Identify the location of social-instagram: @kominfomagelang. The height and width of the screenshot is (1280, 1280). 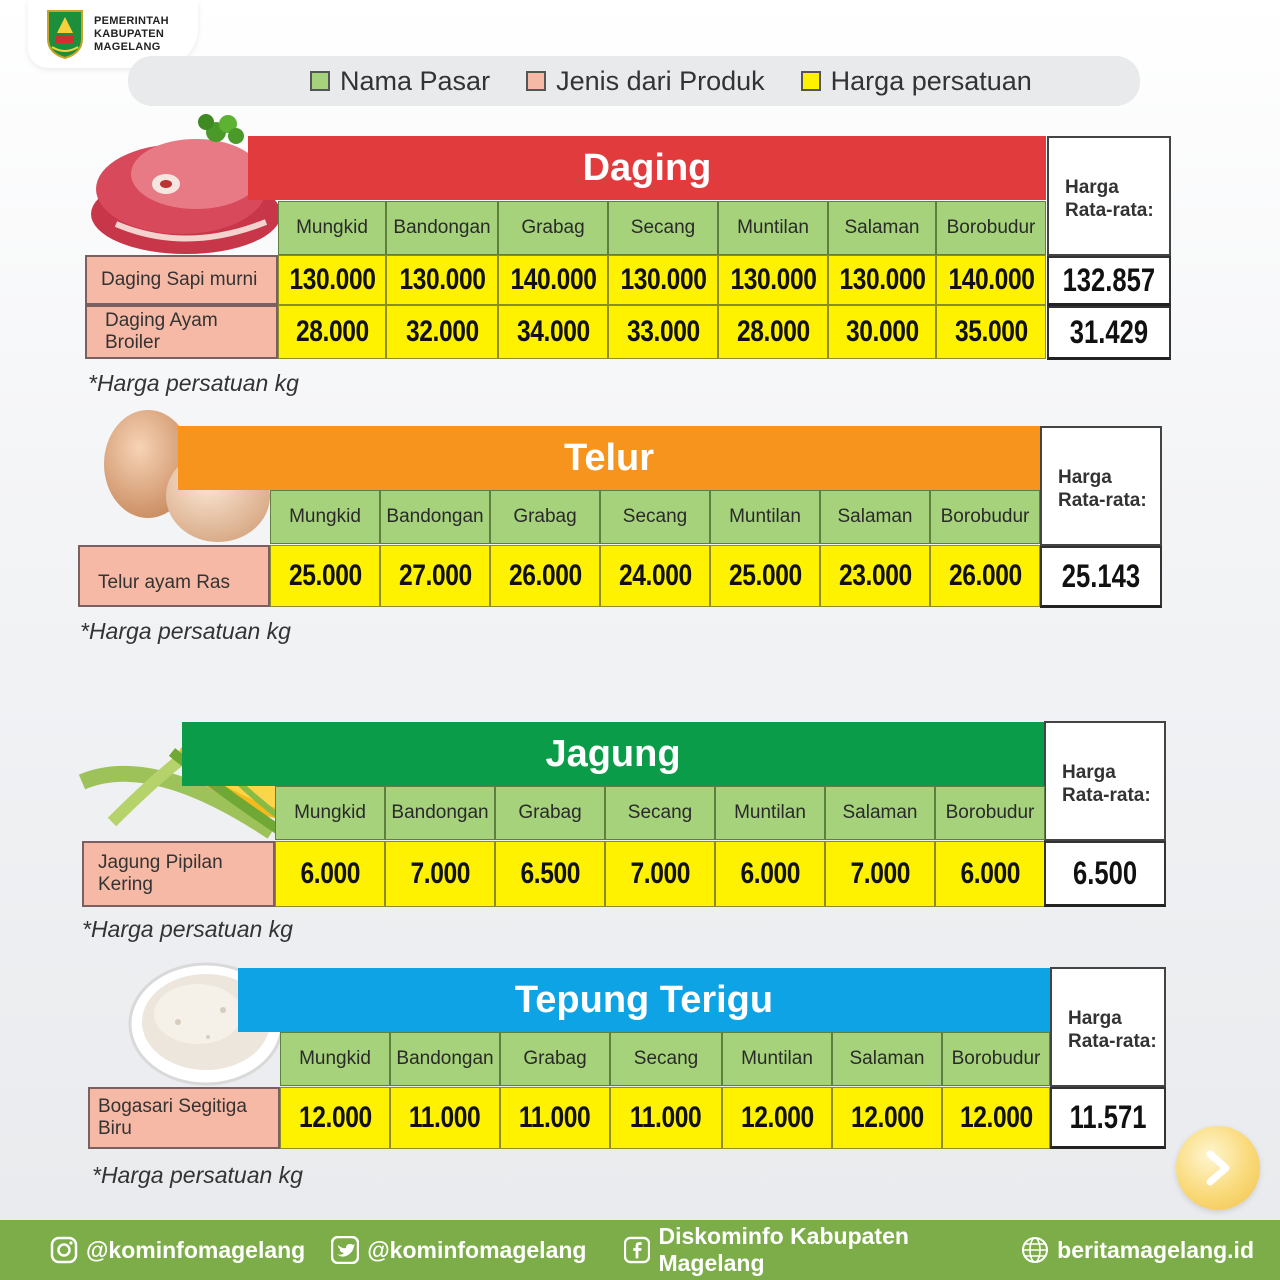
(177, 1250).